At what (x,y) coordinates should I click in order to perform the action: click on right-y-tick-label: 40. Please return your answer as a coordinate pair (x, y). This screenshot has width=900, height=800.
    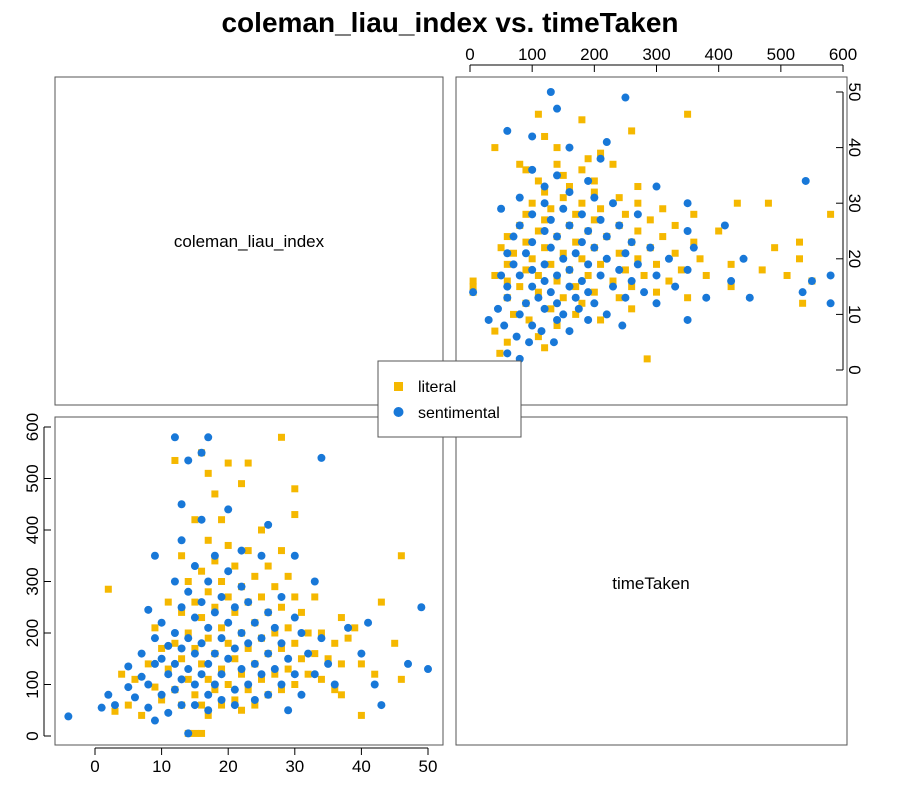
    Looking at the image, I should click on (854, 147).